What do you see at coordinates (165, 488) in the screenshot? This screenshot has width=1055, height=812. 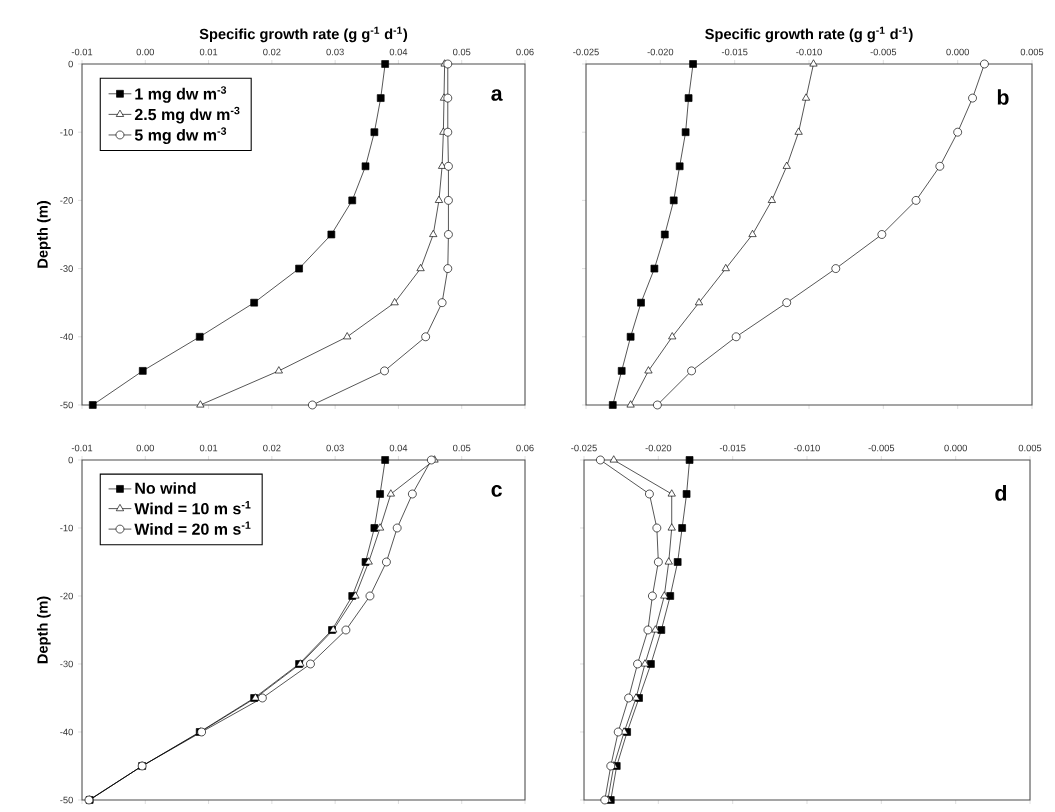 I see `legend-label: No wind` at bounding box center [165, 488].